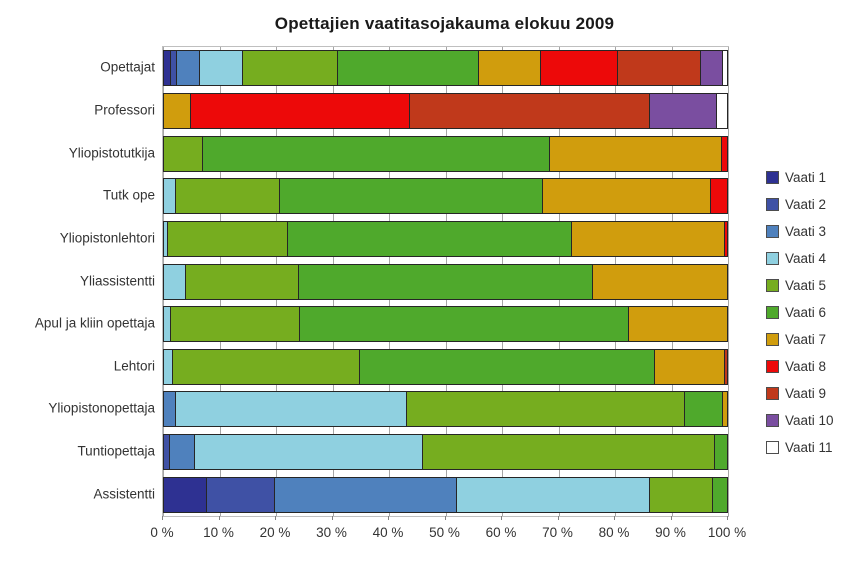  What do you see at coordinates (806, 285) in the screenshot?
I see `legend-label: Vaati 5` at bounding box center [806, 285].